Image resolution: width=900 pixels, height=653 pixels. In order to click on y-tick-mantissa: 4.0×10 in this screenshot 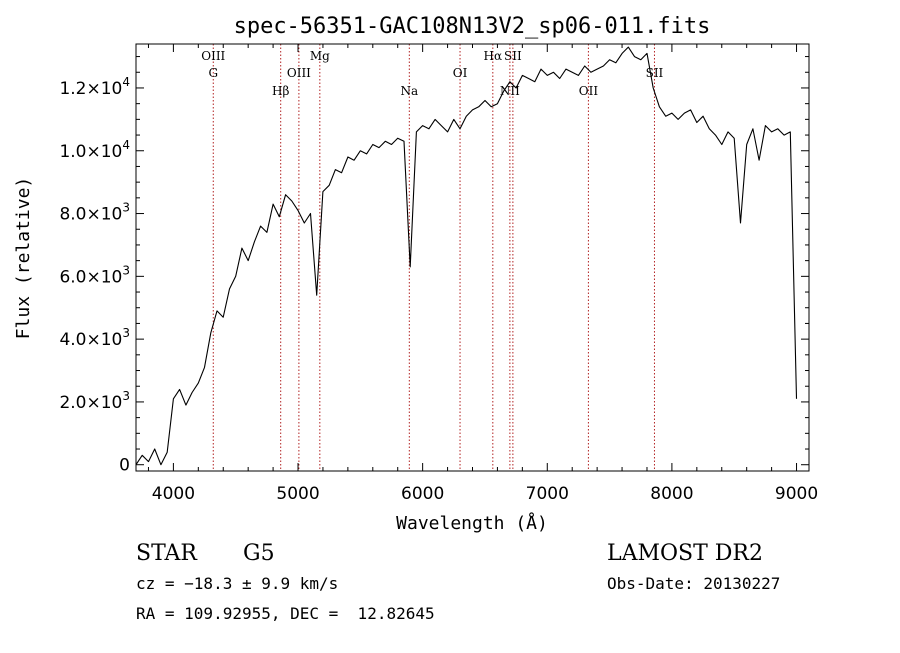, I will do `click(90, 340)`.